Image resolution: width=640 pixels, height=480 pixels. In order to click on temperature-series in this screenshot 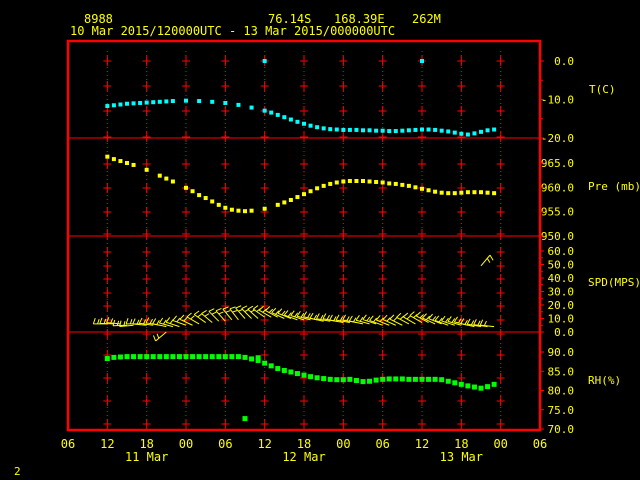, I will do `click(301, 98)`.